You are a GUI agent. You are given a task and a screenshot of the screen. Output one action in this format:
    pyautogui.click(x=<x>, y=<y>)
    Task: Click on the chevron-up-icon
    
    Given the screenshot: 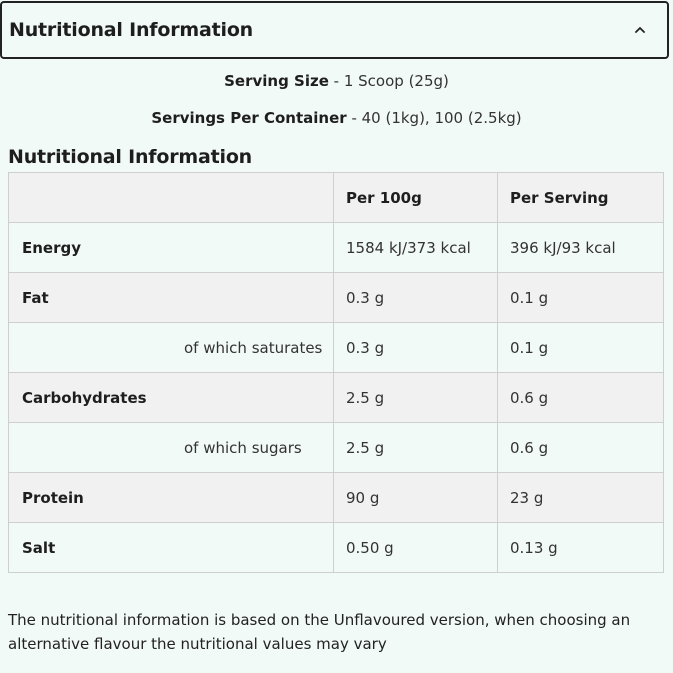 What is the action you would take?
    pyautogui.click(x=640, y=30)
    